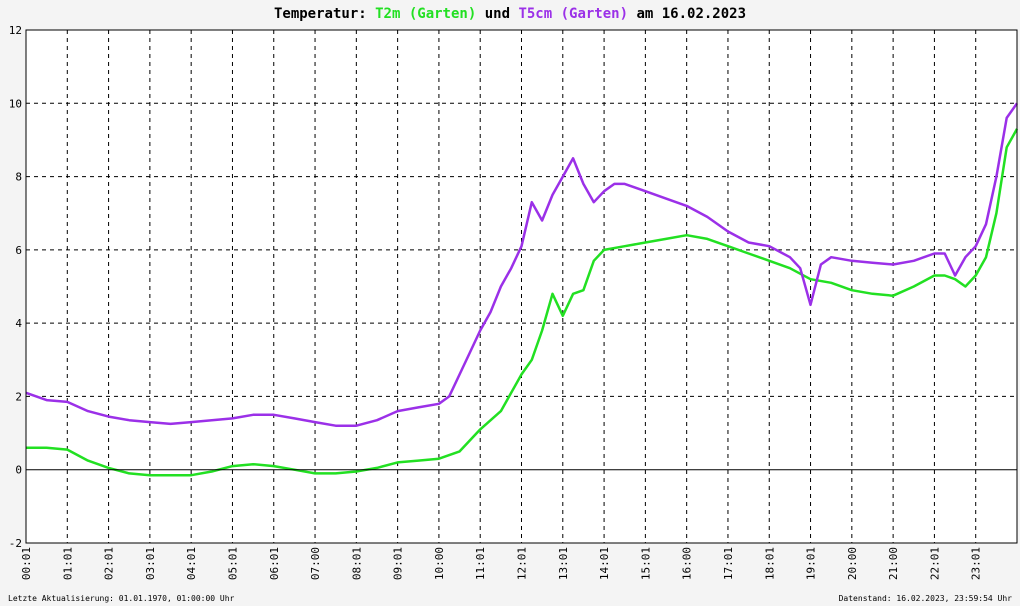 This screenshot has height=611, width=1020. Describe the element at coordinates (232, 563) in the screenshot. I see `x-tick-label: 05:01` at that location.